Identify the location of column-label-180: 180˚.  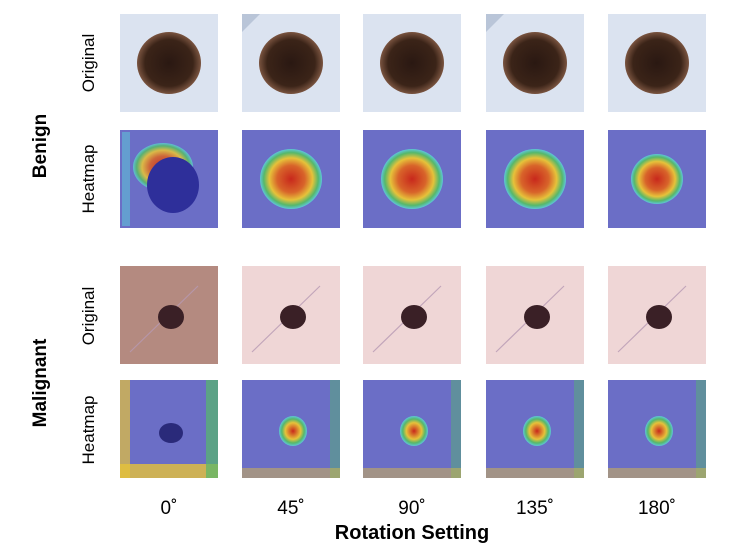
(657, 508).